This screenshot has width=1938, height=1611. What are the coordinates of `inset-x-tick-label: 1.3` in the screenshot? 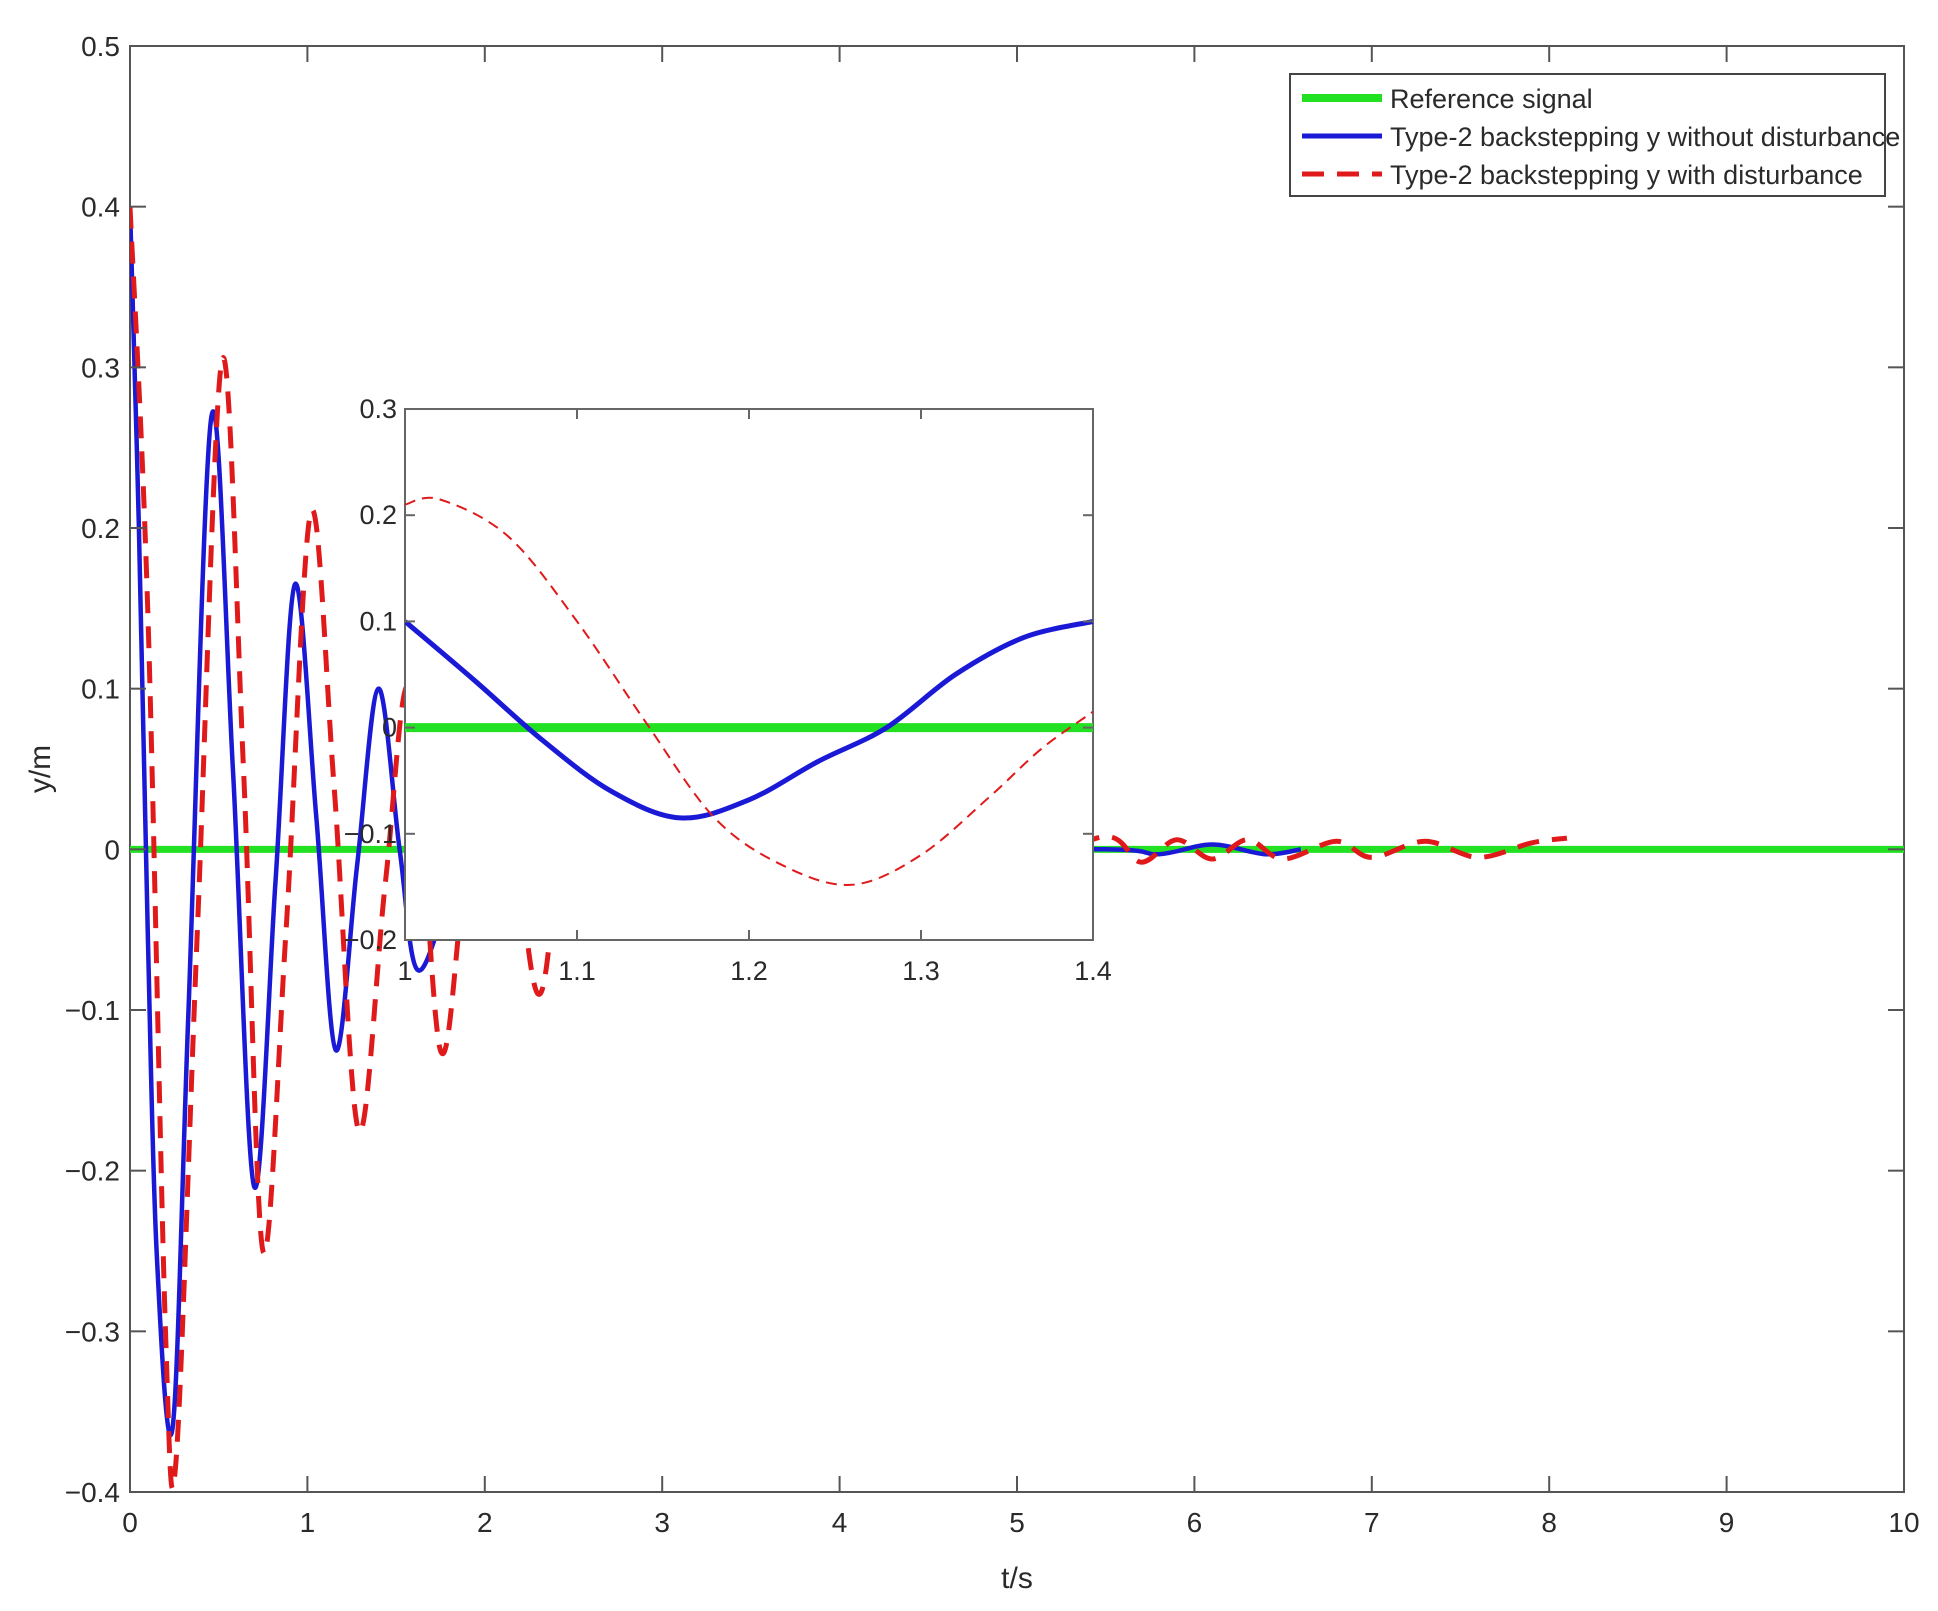 It's located at (921, 971).